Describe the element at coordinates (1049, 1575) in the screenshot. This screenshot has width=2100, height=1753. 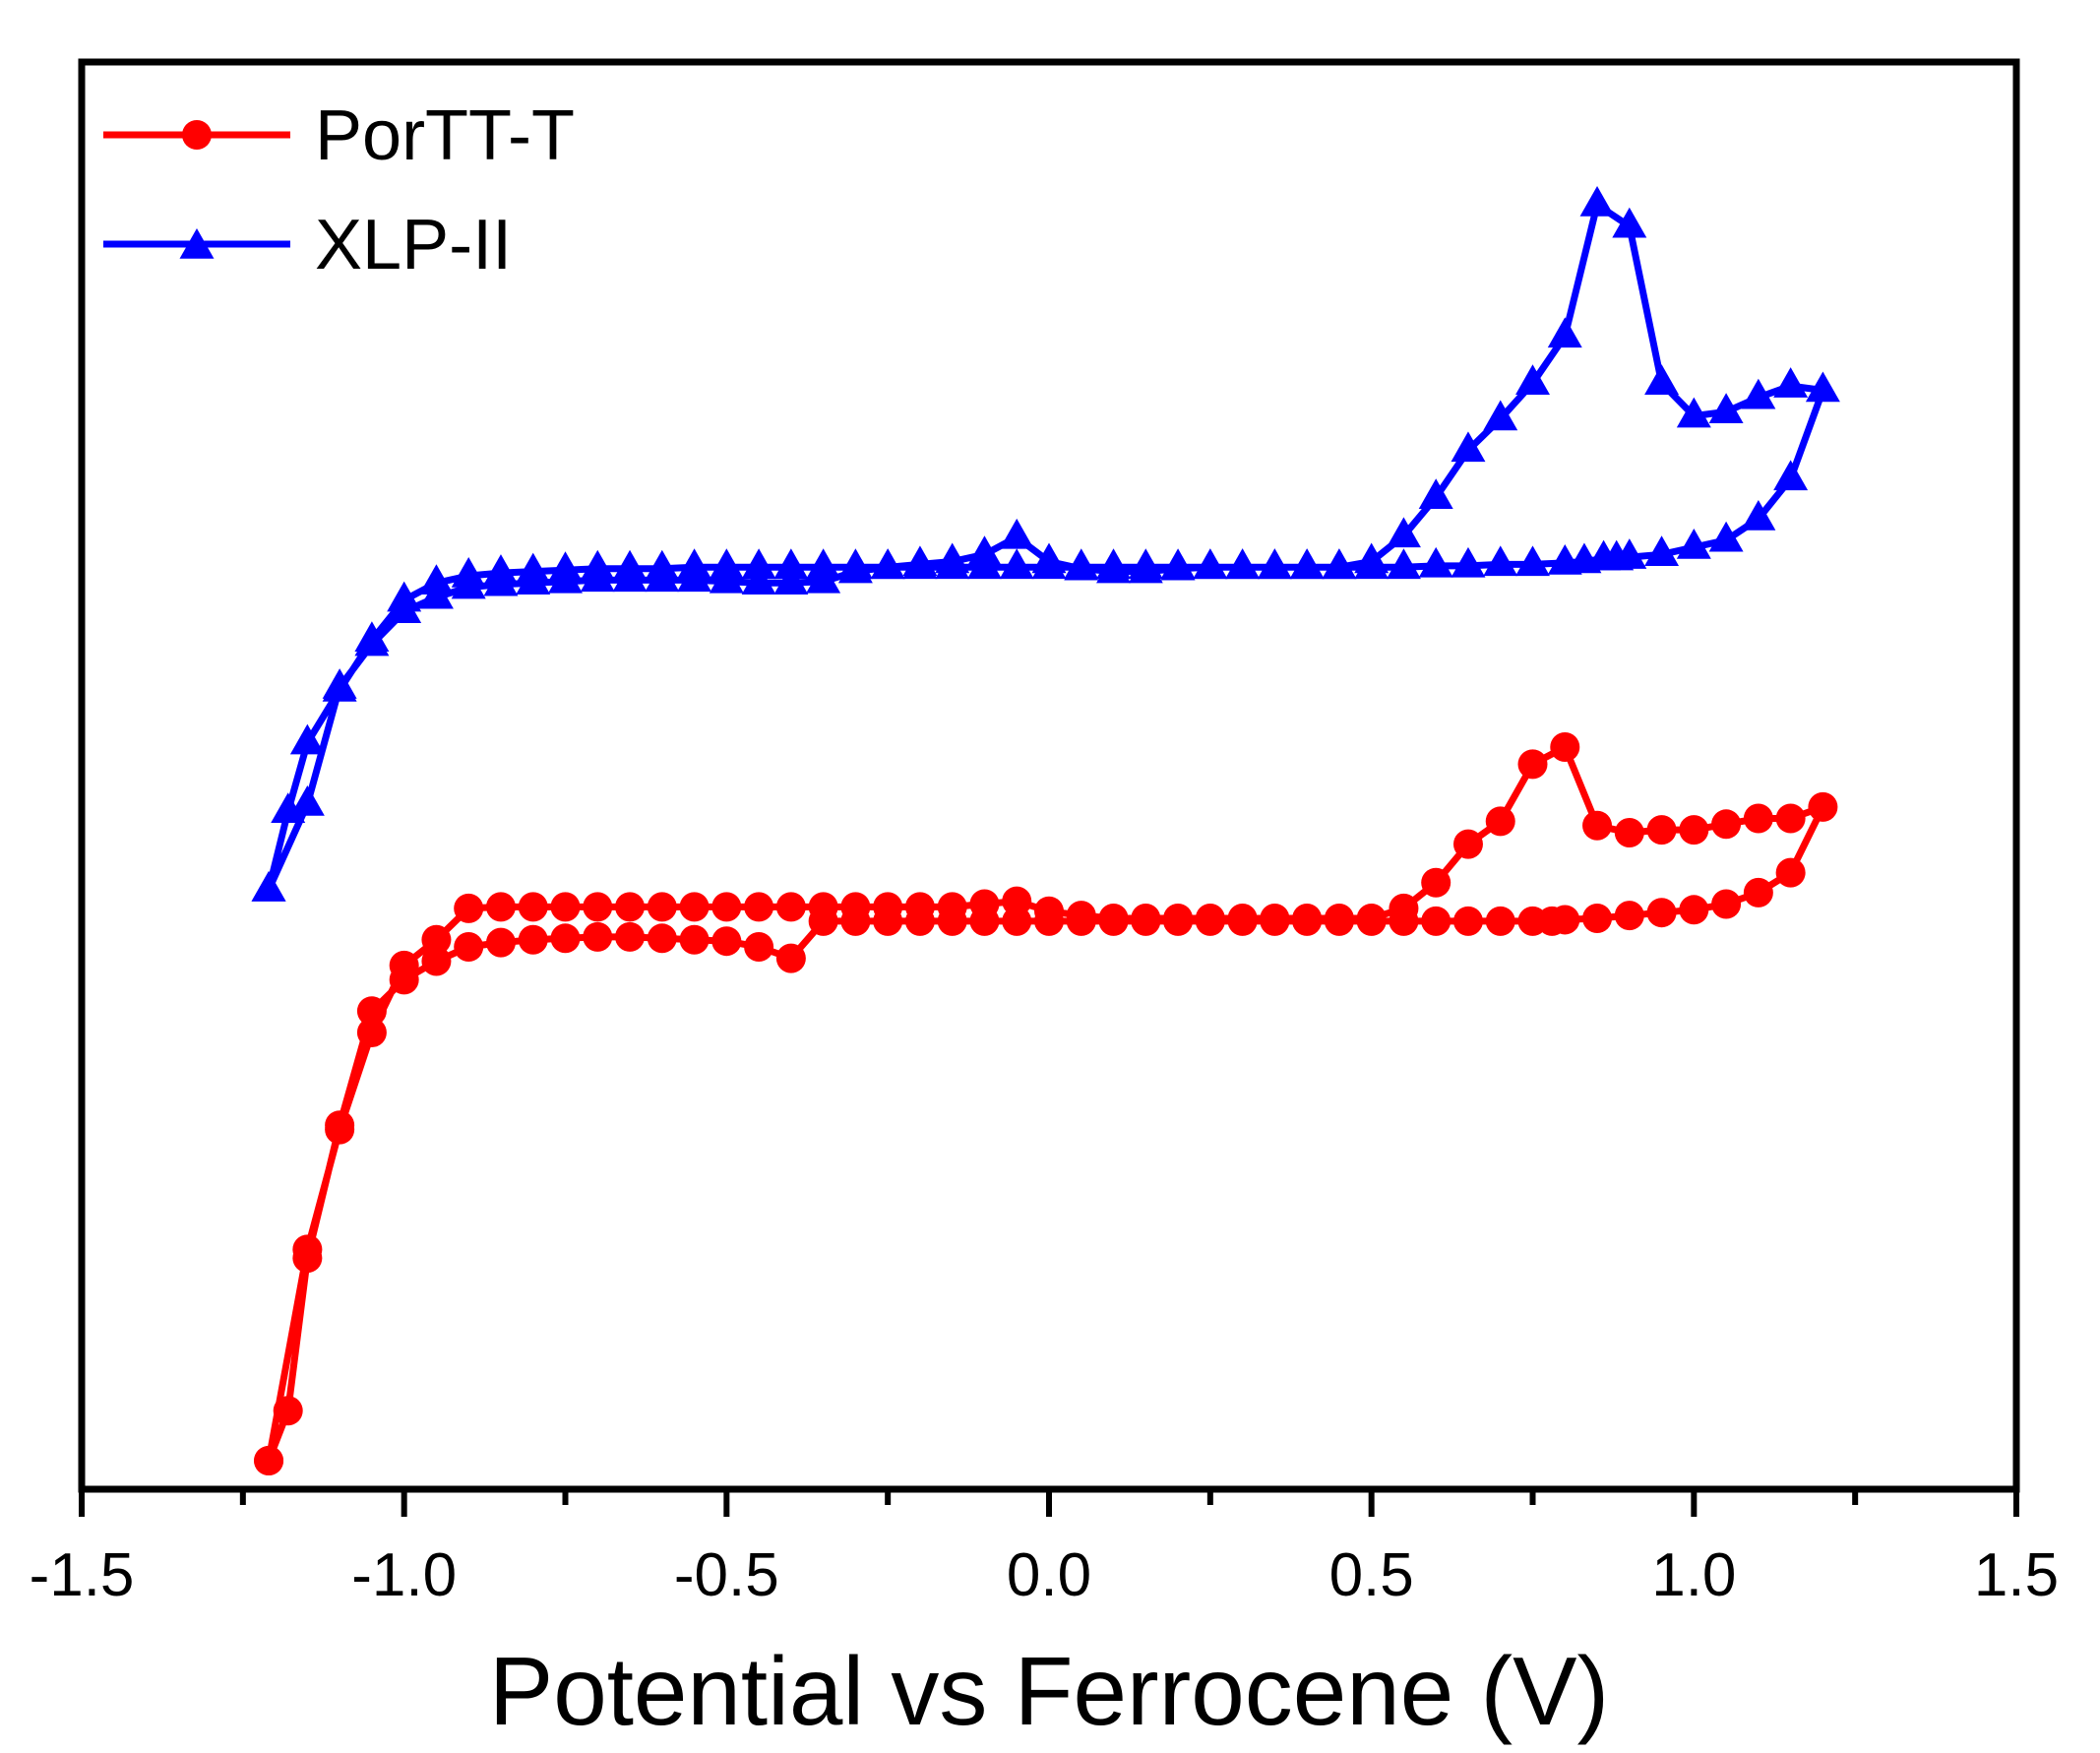
I see `x-tick-label: 0.0` at that location.